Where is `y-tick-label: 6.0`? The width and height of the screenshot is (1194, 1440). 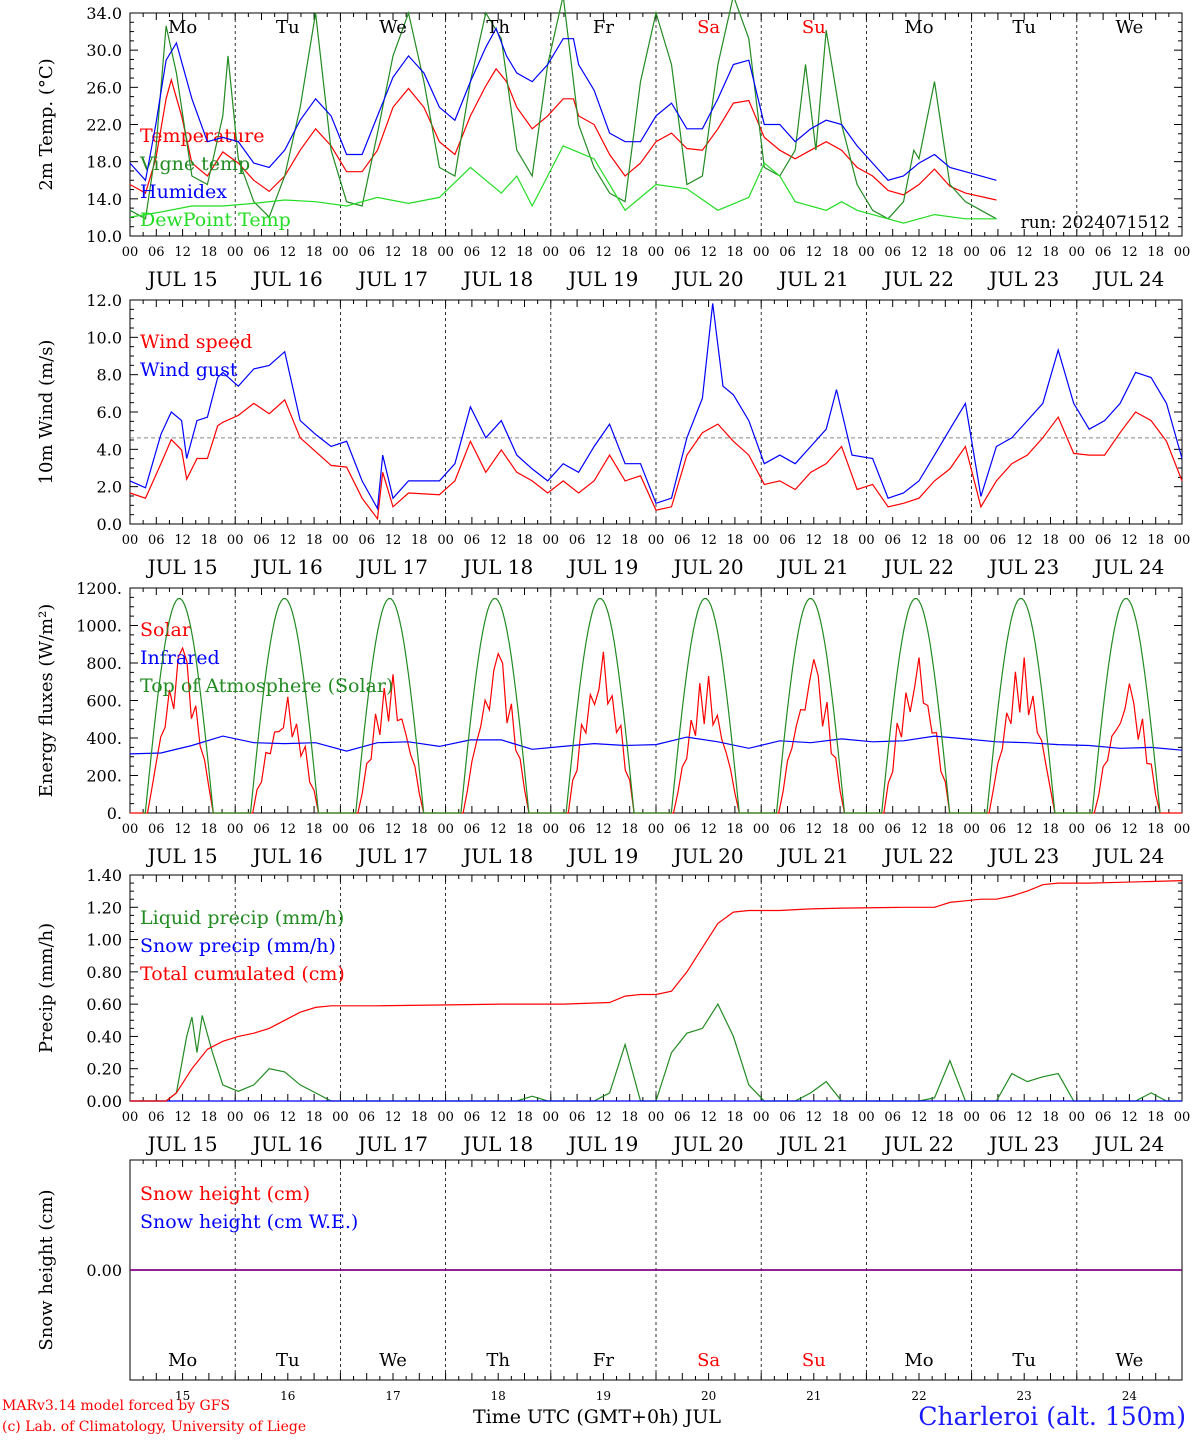
y-tick-label: 6.0 is located at coordinates (109, 412).